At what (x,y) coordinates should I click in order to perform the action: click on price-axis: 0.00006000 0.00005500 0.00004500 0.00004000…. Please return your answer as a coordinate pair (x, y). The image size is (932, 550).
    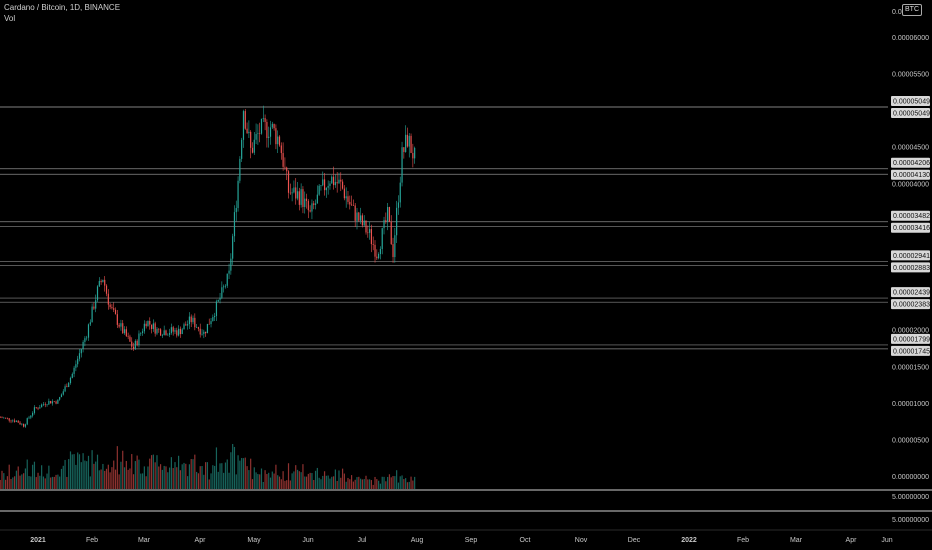
    Looking at the image, I should click on (910, 245).